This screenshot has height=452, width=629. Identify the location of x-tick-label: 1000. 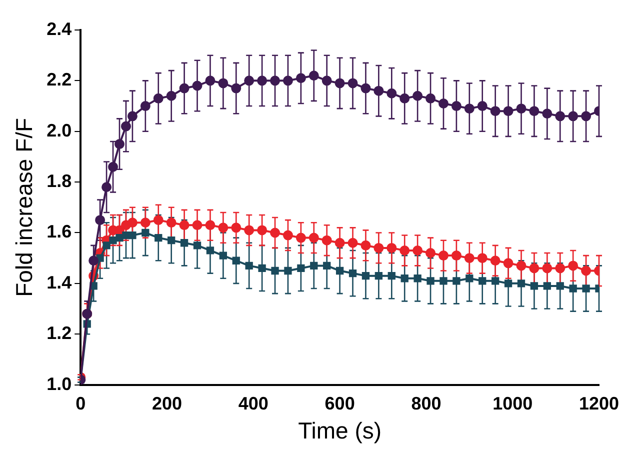
(512, 404).